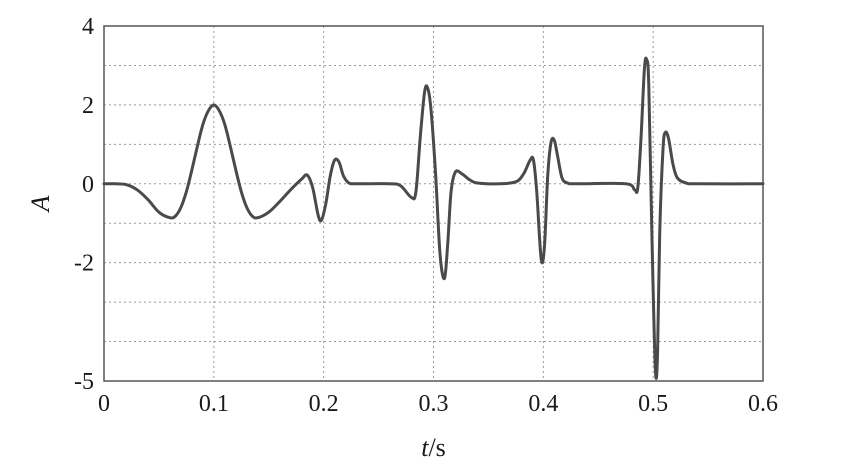  I want to click on x-tick-labels: 0 0.1 0.2 0.3 0.4 0.5 0.6, so click(438, 404).